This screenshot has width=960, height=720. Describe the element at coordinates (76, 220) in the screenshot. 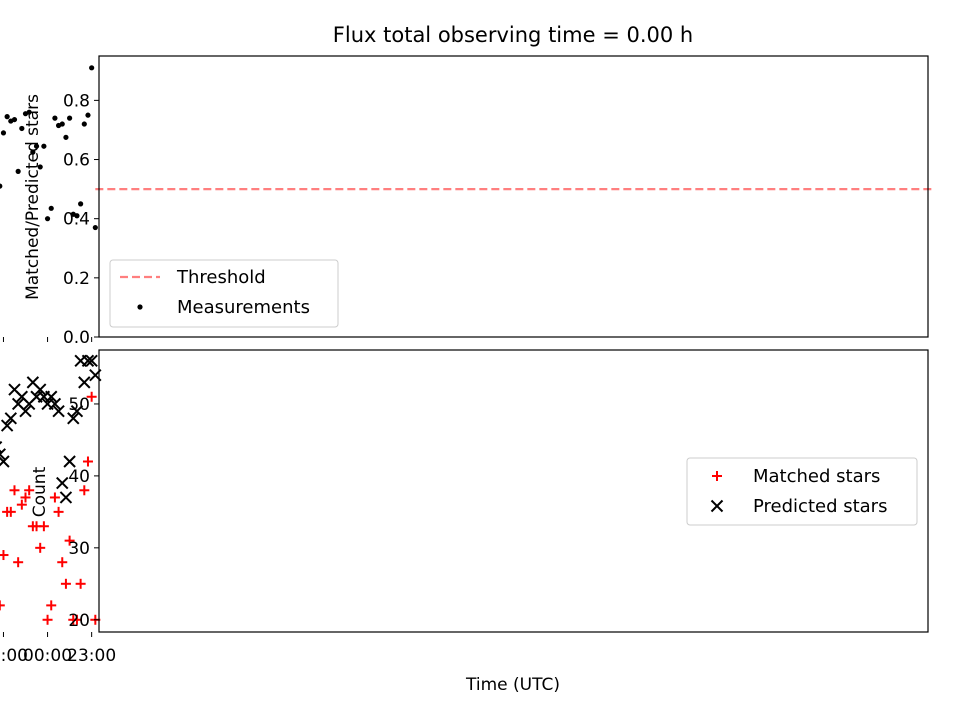

I see `y-tick-label: 0.4` at that location.